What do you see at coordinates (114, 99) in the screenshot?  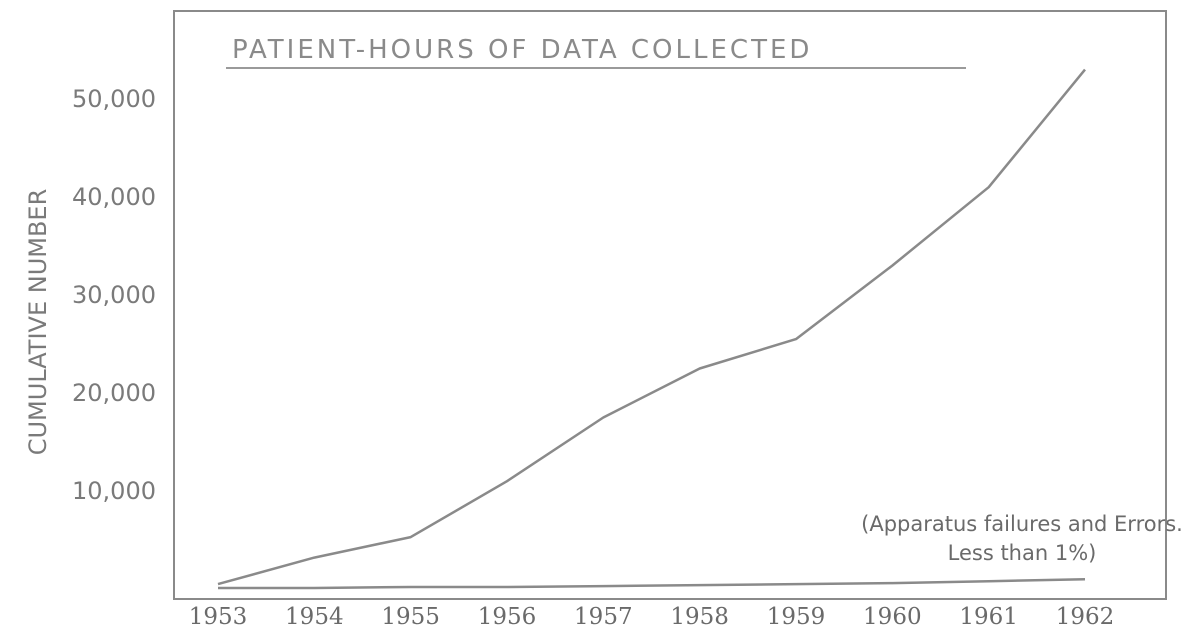 I see `y-tick-label: 50,000` at bounding box center [114, 99].